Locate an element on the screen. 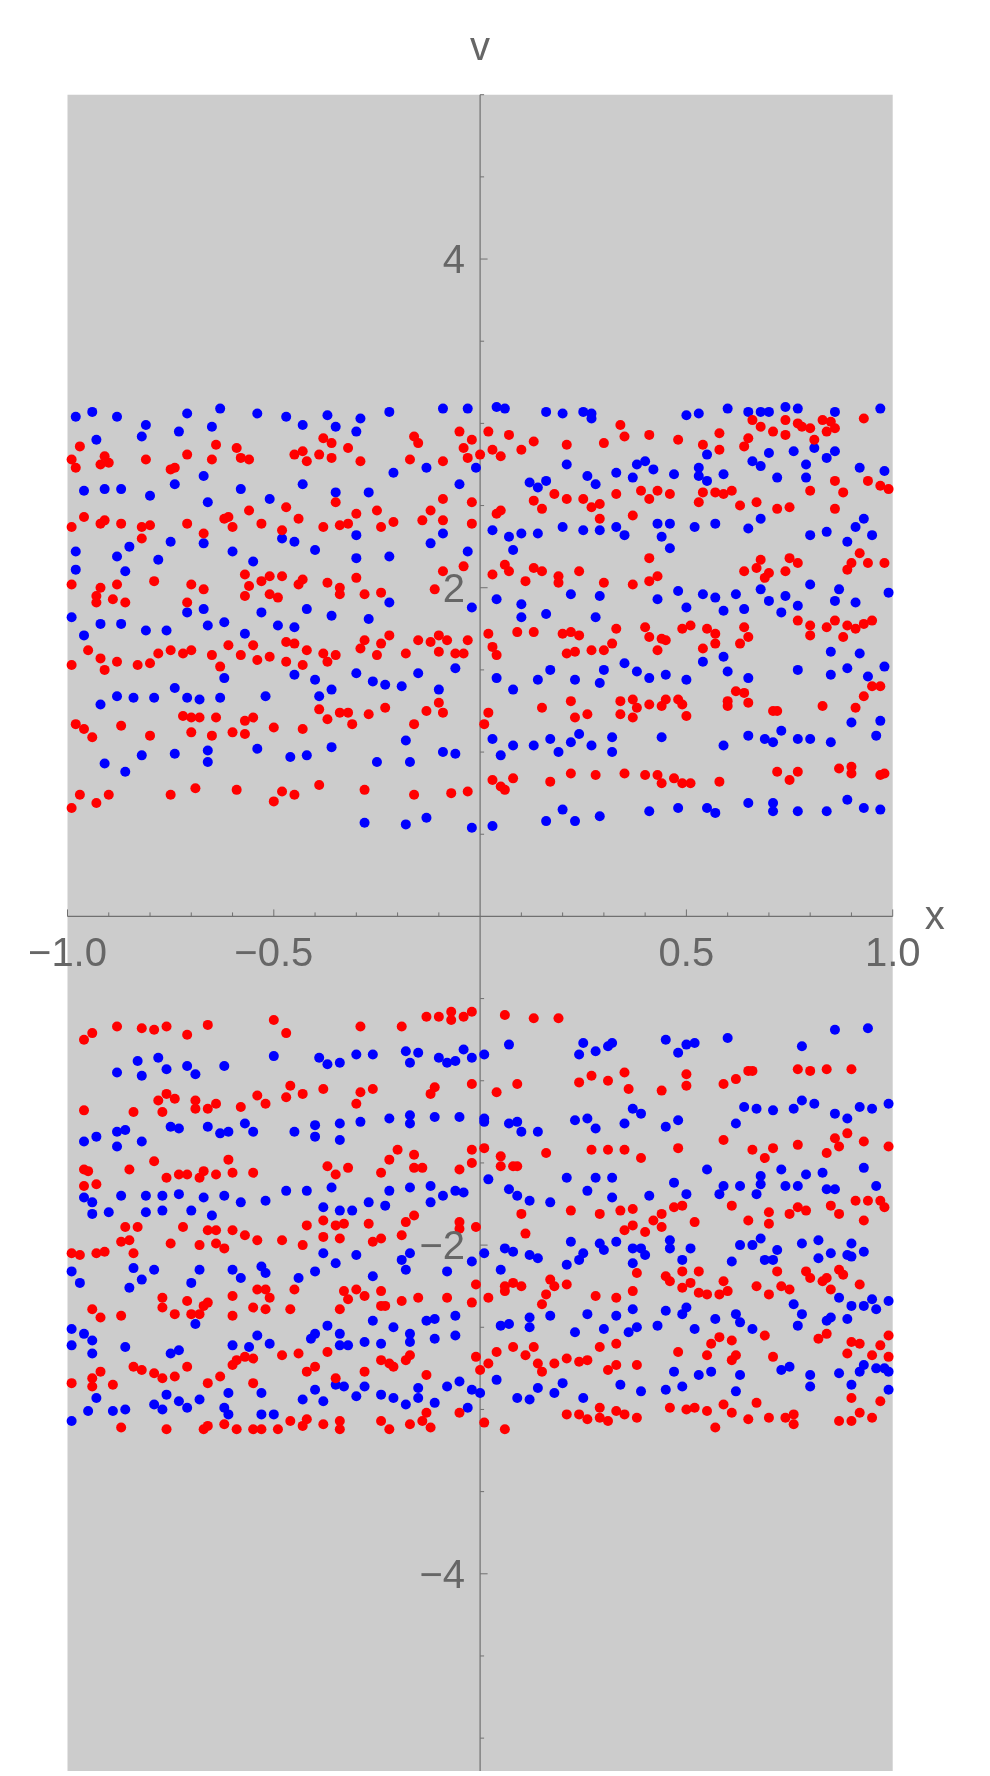 This screenshot has width=990, height=1776. y-tick-label: 2 is located at coordinates (454, 587).